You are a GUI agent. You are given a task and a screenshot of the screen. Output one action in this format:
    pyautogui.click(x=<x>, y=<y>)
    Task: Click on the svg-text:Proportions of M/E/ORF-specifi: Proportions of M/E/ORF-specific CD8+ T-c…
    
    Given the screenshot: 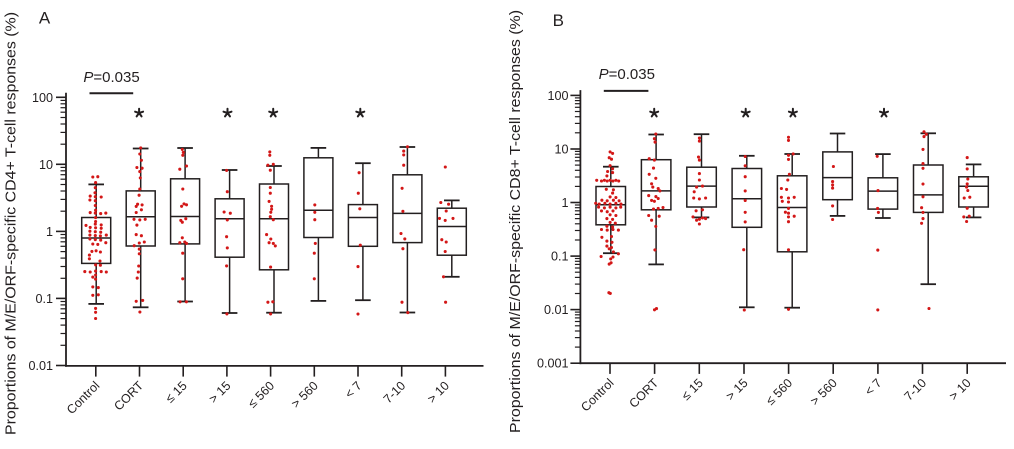 What is the action you would take?
    pyautogui.click(x=516, y=221)
    